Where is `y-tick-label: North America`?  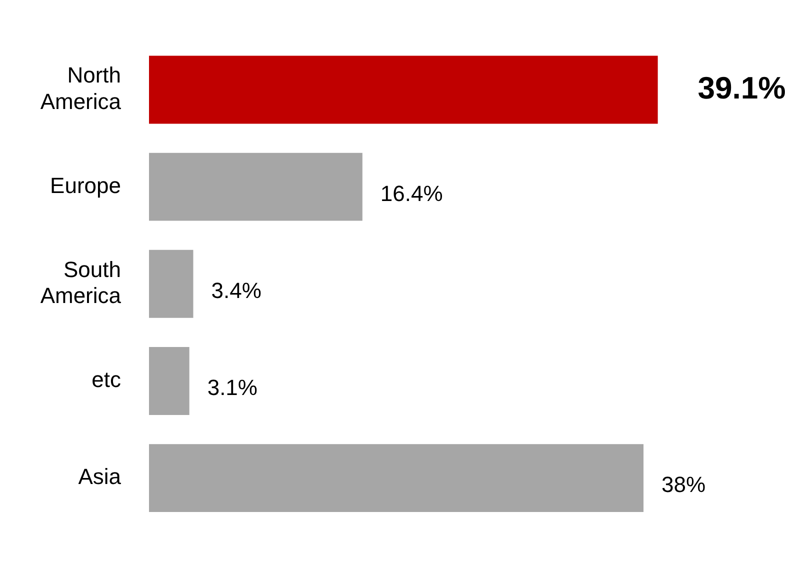 y-tick-label: North America is located at coordinates (81, 88).